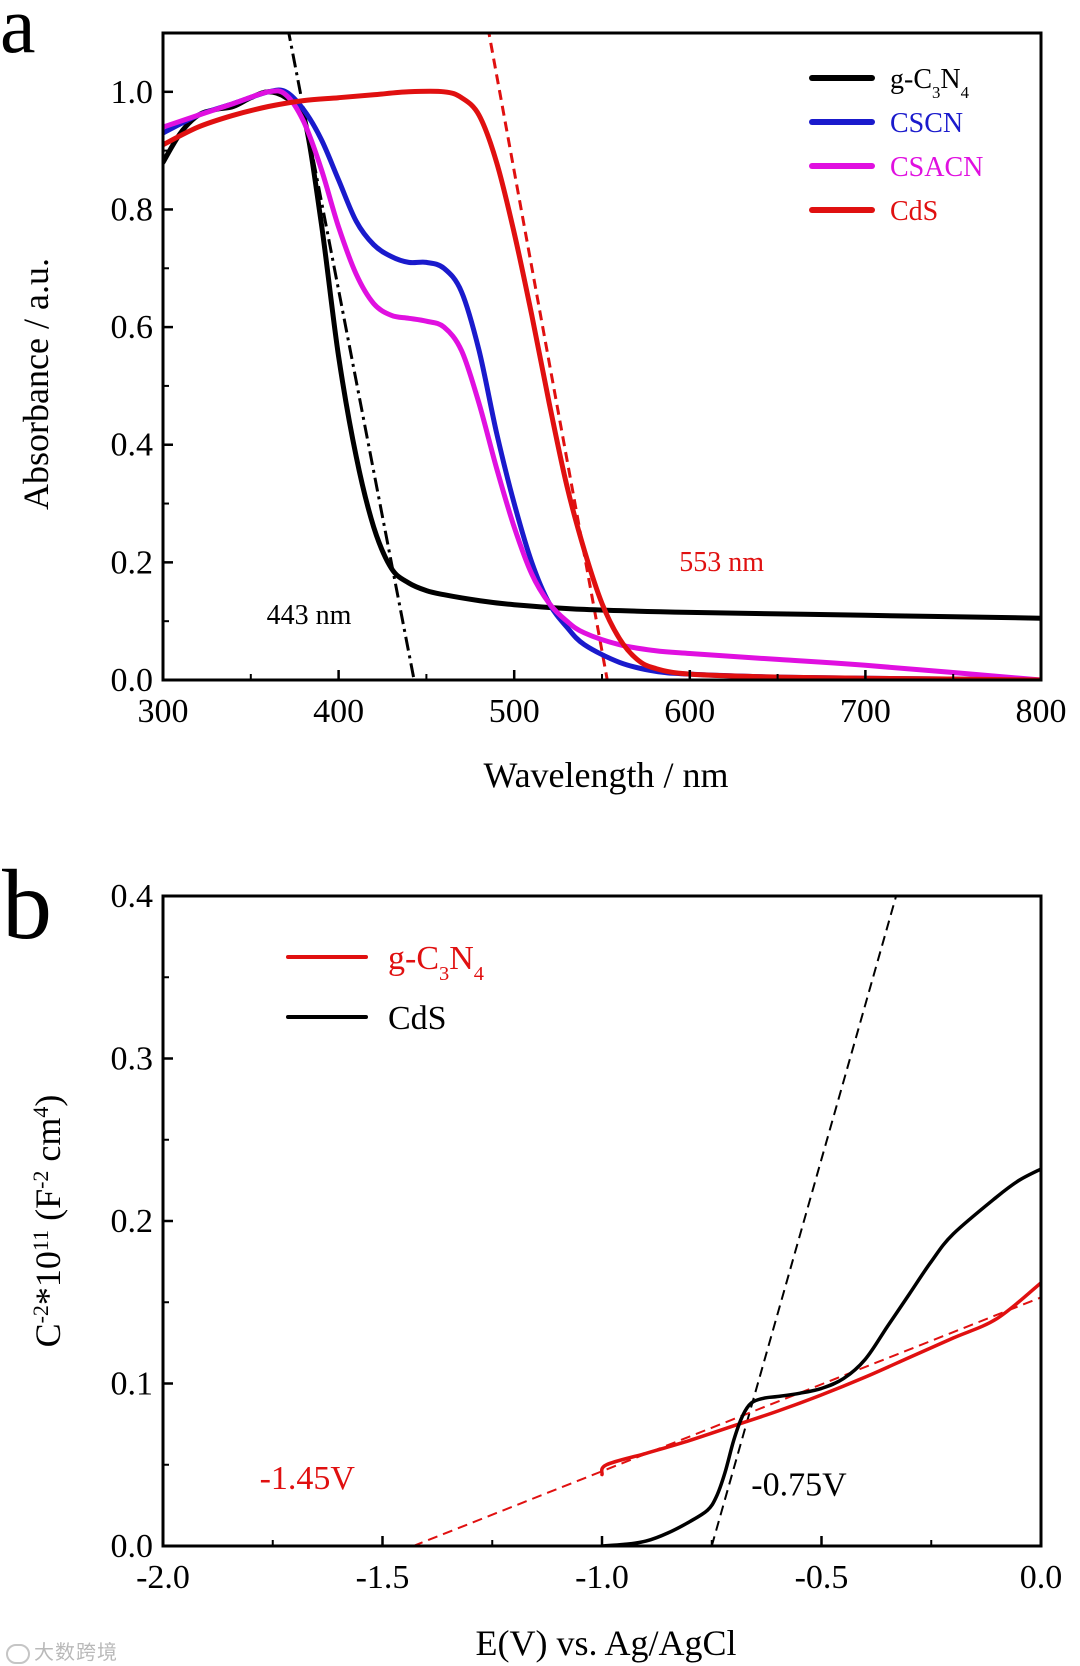 The width and height of the screenshot is (1080, 1666). I want to click on panel-b-x-tick-label: -1.0, so click(602, 1577).